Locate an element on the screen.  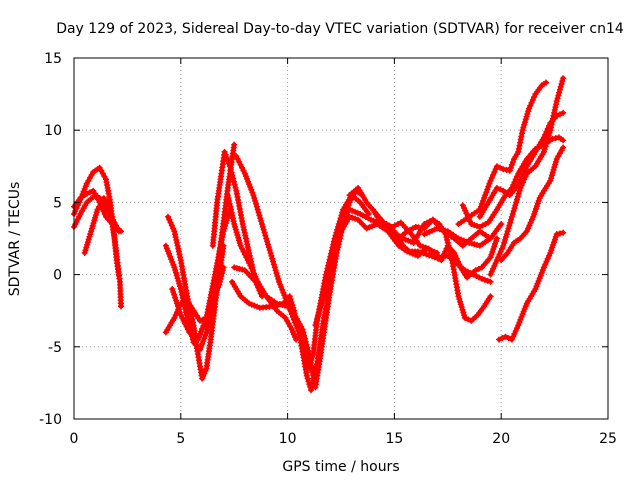
y-axis-label: SDTVAR / TECUs is located at coordinates (15, 239).